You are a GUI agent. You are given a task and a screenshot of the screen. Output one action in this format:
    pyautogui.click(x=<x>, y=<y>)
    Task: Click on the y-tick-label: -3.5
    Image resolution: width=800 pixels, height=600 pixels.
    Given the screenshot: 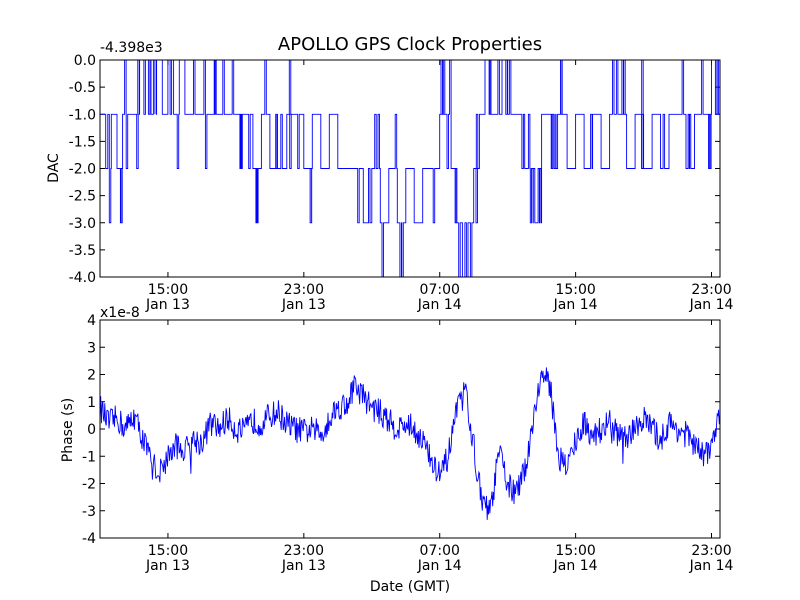 What is the action you would take?
    pyautogui.click(x=82, y=251)
    